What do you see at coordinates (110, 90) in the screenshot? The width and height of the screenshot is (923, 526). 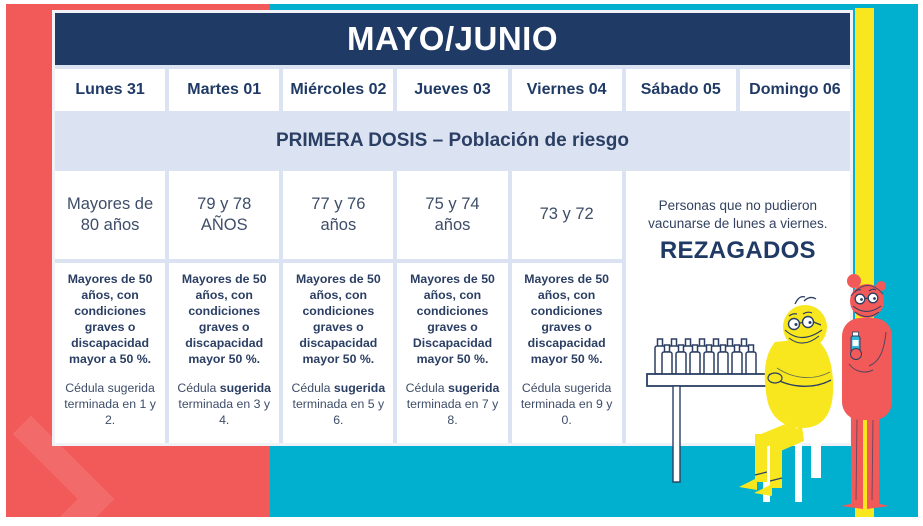 I see `day-header-lunes: Lunes 31` at bounding box center [110, 90].